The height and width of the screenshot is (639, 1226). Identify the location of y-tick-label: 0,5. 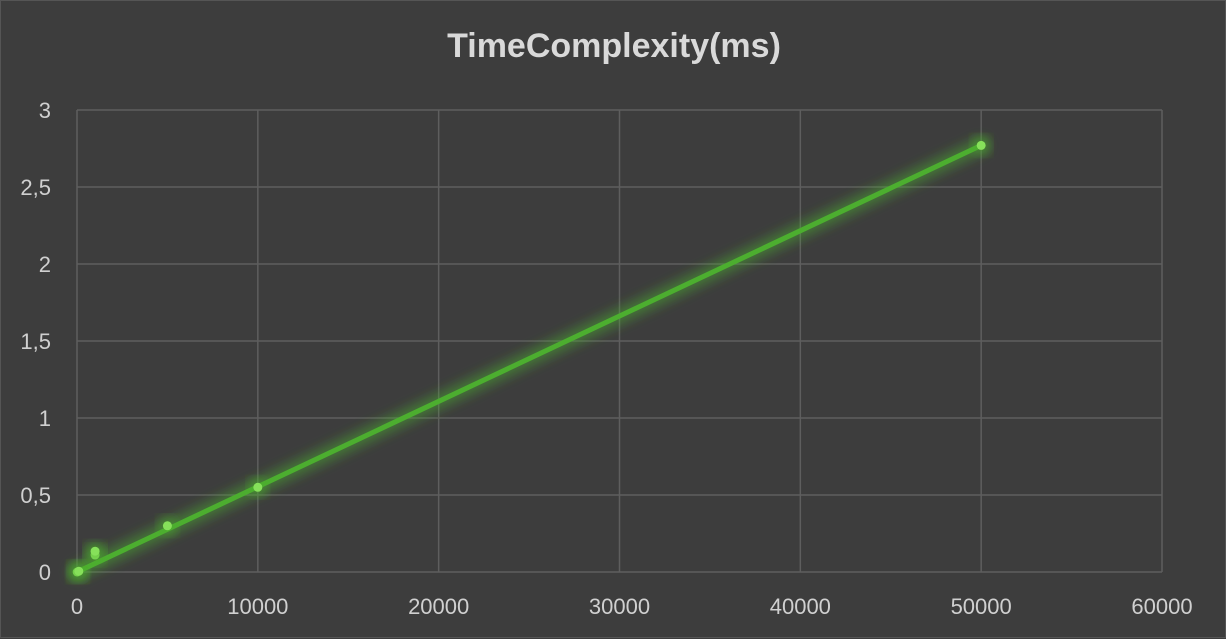
(35, 495).